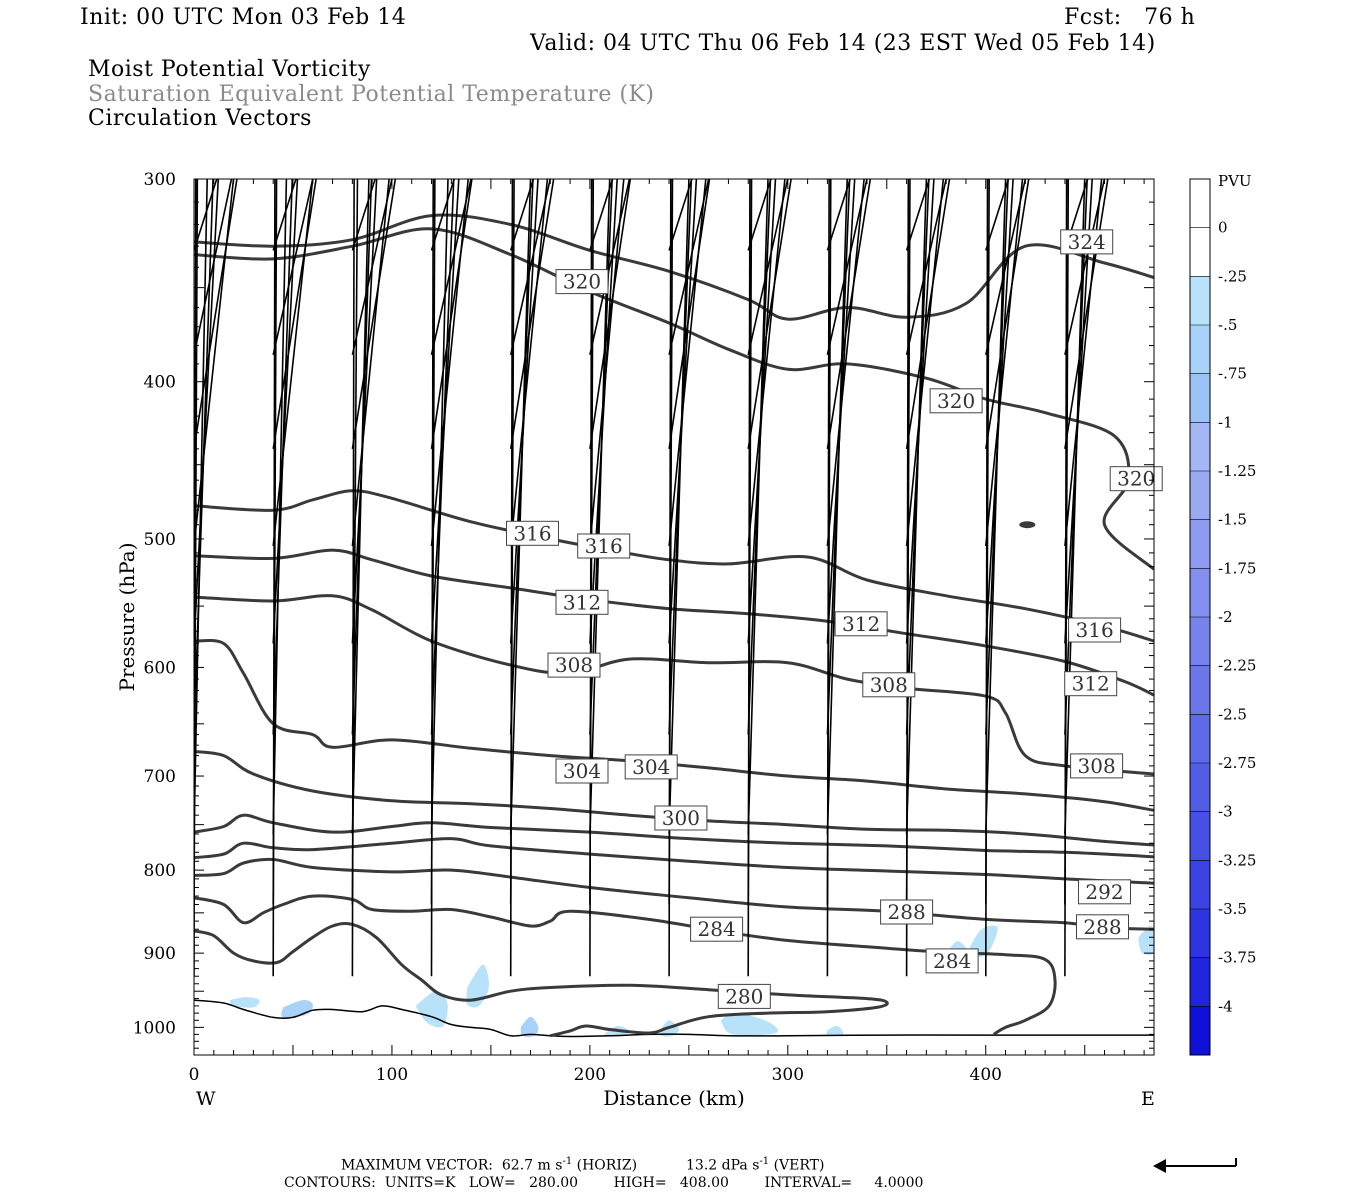 The width and height of the screenshot is (1350, 1200). What do you see at coordinates (907, 912) in the screenshot?
I see `svg-text: 288` at bounding box center [907, 912].